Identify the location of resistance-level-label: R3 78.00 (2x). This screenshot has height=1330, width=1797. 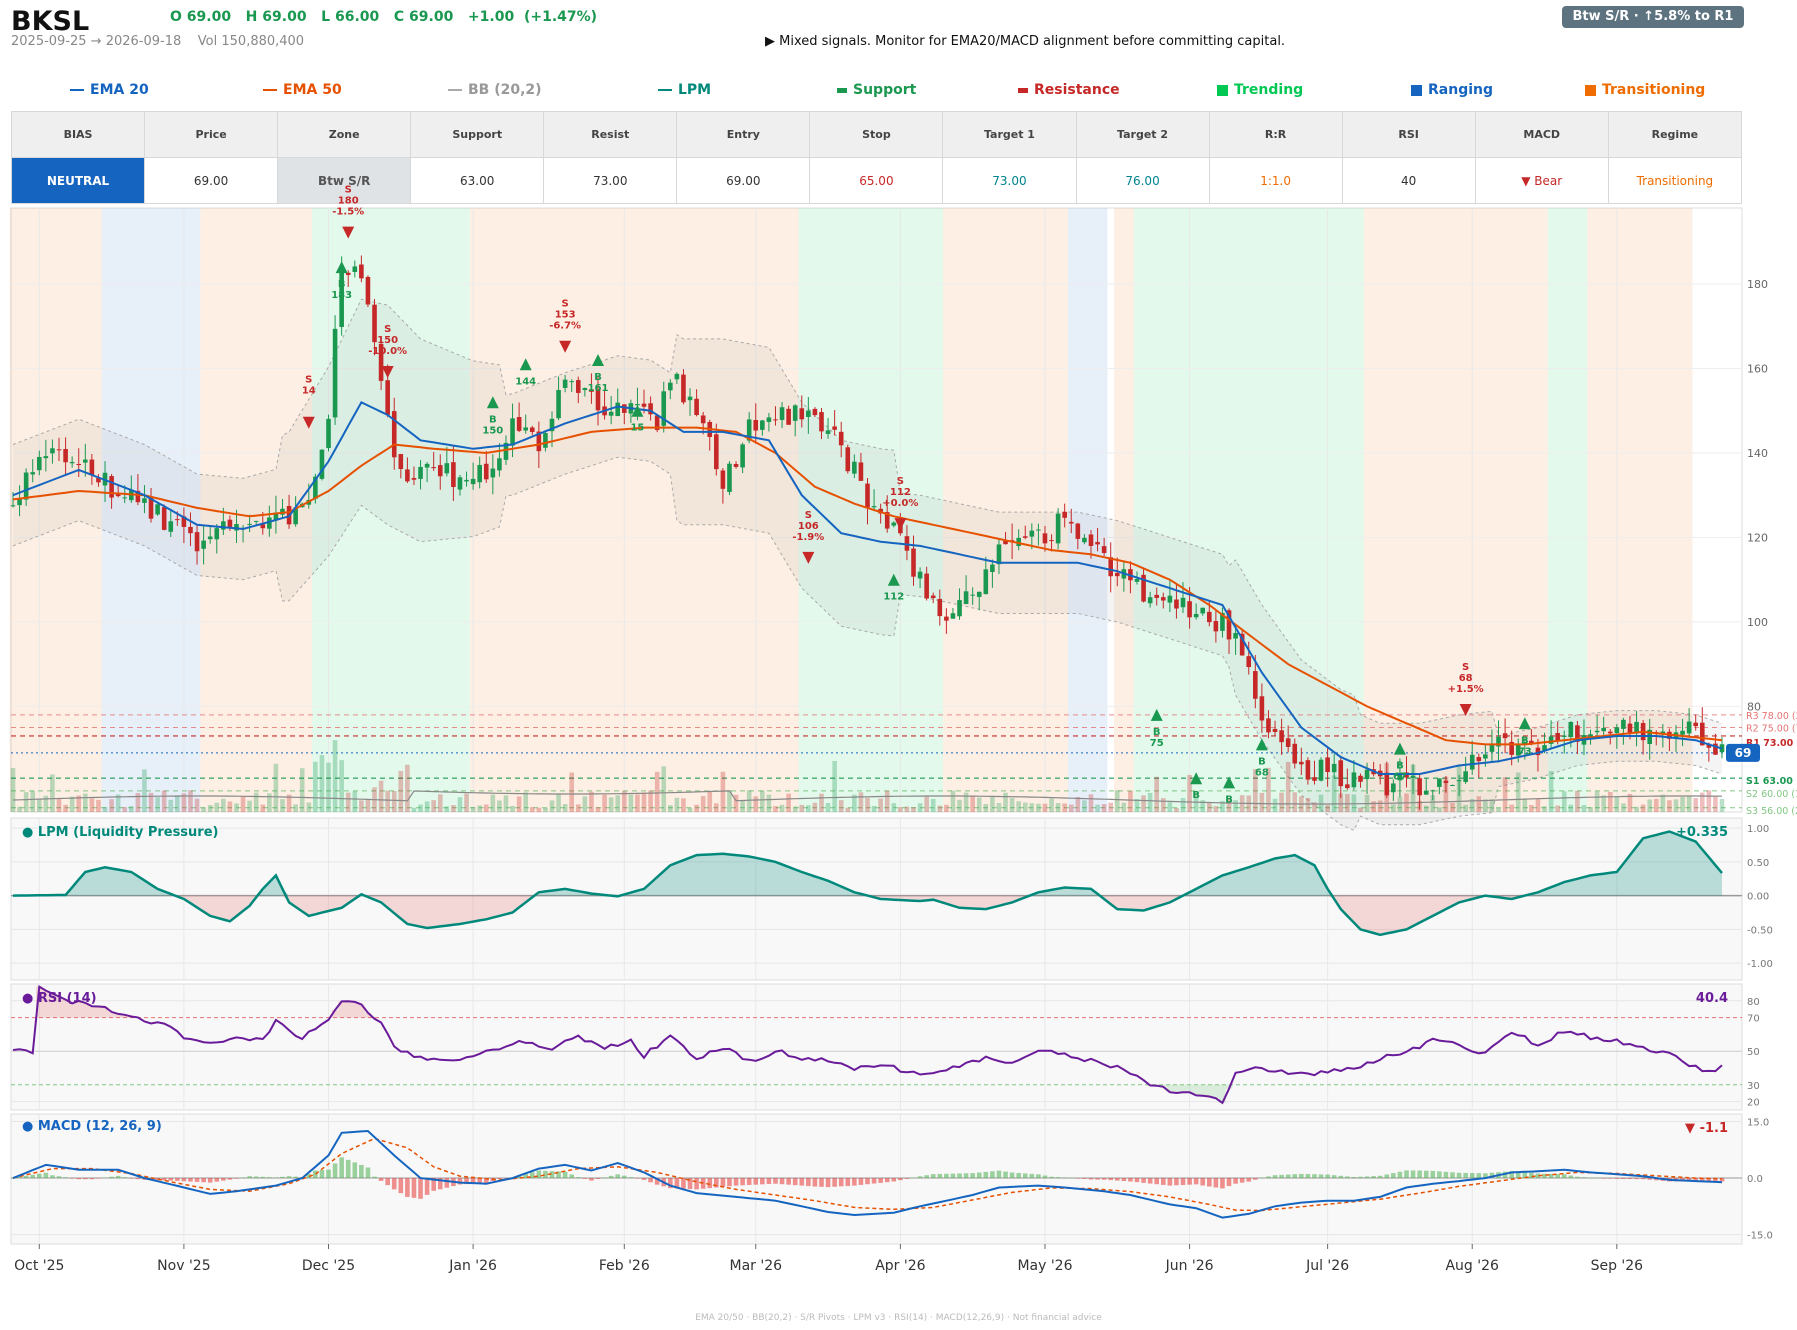
(1771, 716).